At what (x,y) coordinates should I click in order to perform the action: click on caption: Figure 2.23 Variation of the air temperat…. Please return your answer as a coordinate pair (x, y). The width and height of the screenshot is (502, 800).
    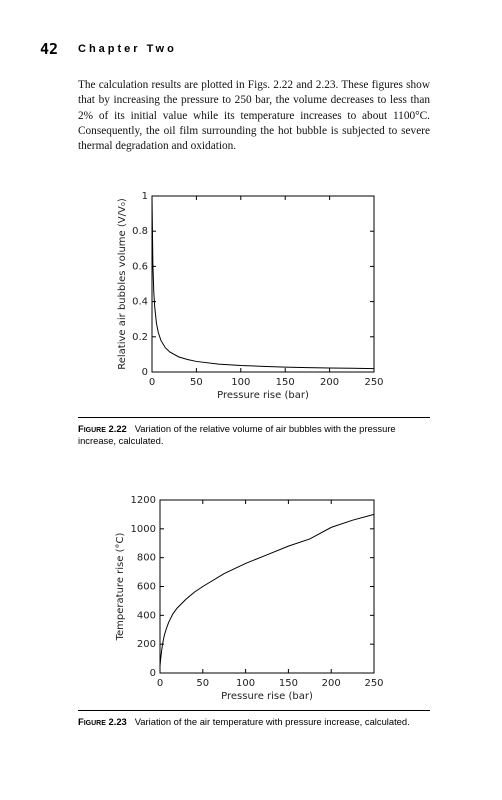
    Looking at the image, I should click on (254, 719).